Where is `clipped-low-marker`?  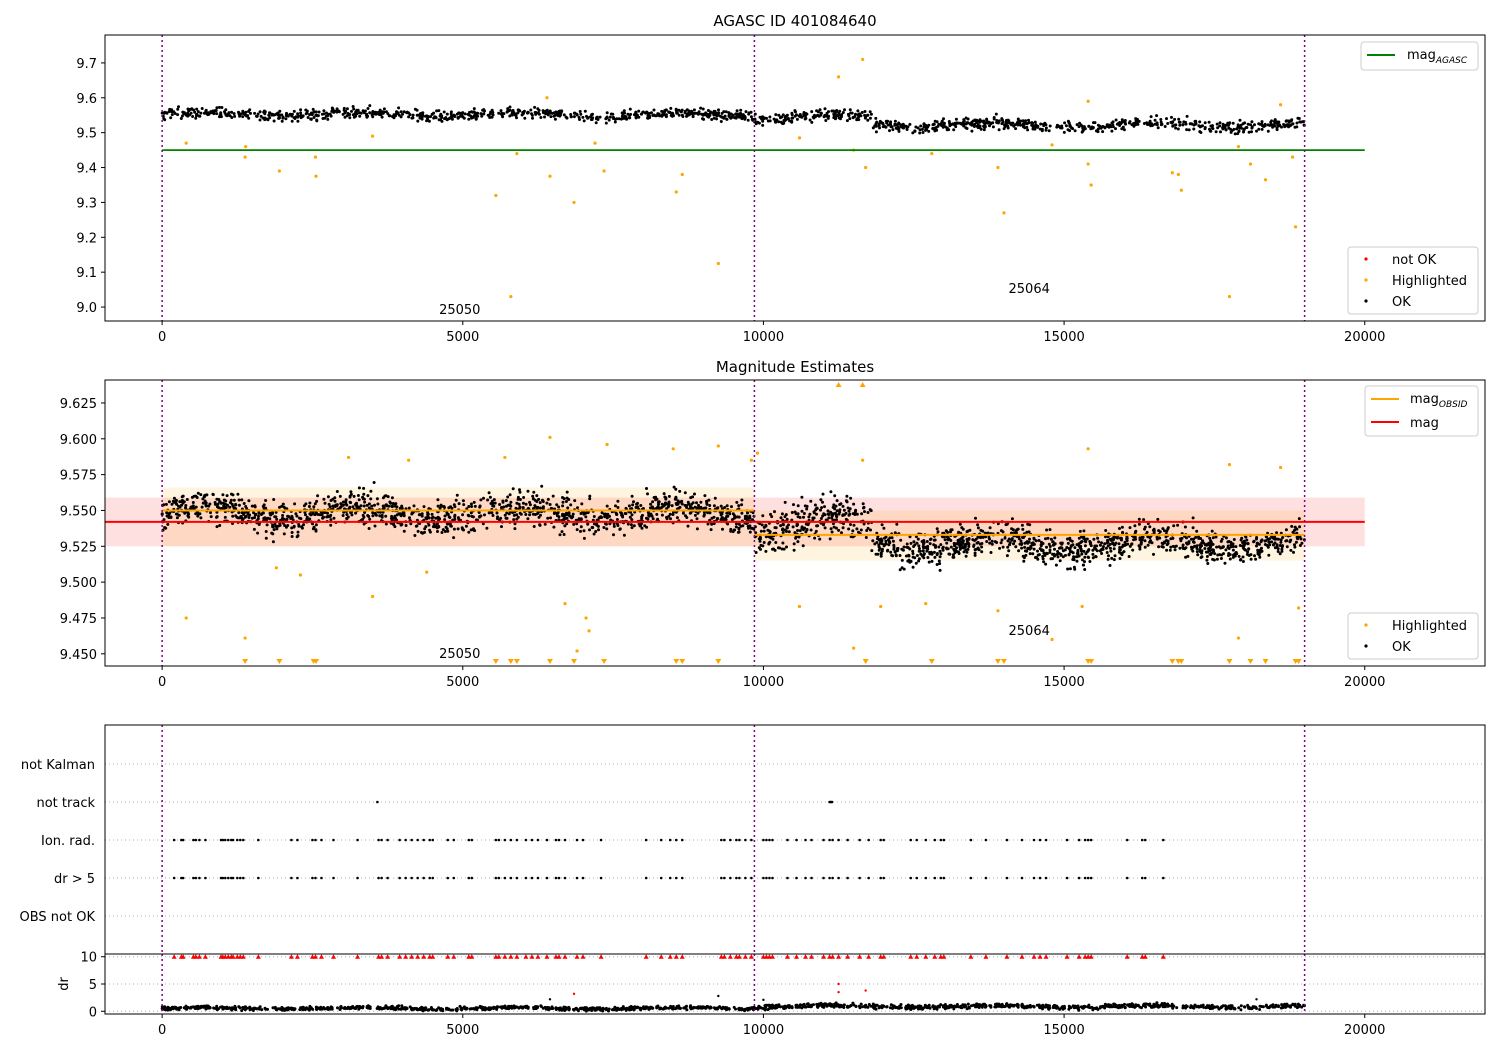 clipped-low-marker is located at coordinates (245, 661).